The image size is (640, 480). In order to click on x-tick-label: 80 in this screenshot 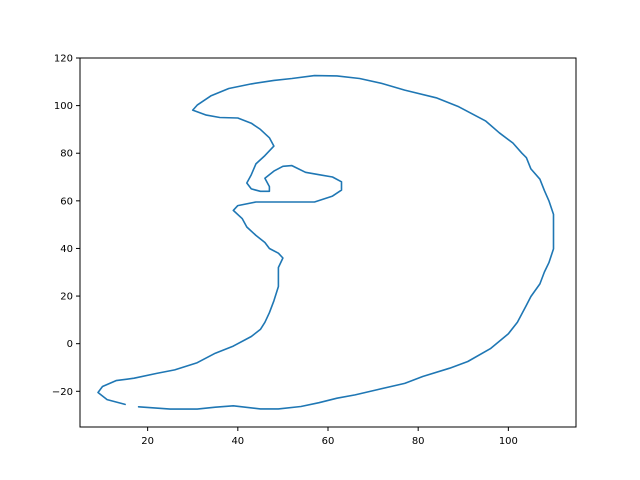, I will do `click(418, 441)`.